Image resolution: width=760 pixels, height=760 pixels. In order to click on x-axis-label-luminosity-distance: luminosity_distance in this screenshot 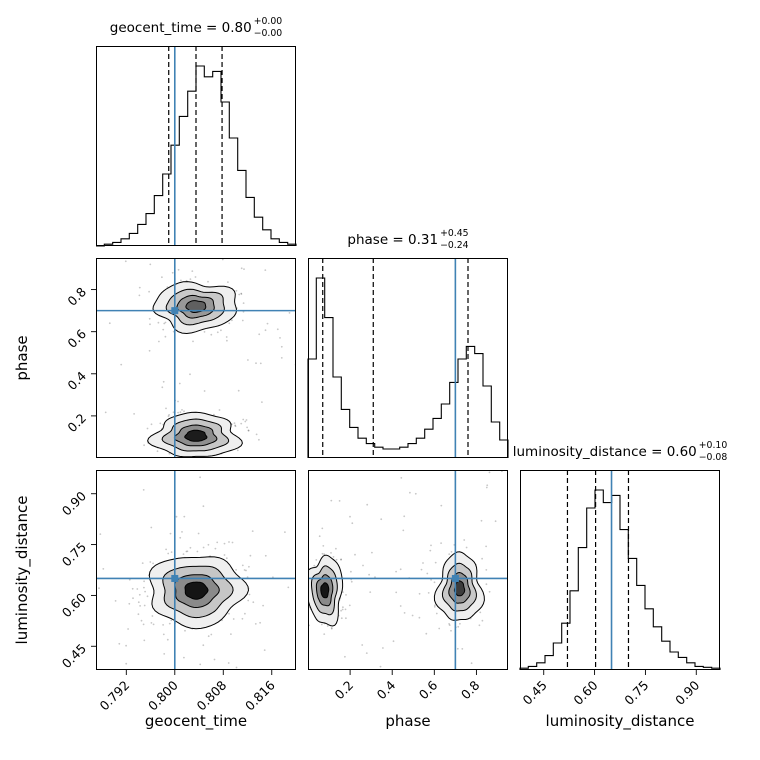, I will do `click(620, 721)`.